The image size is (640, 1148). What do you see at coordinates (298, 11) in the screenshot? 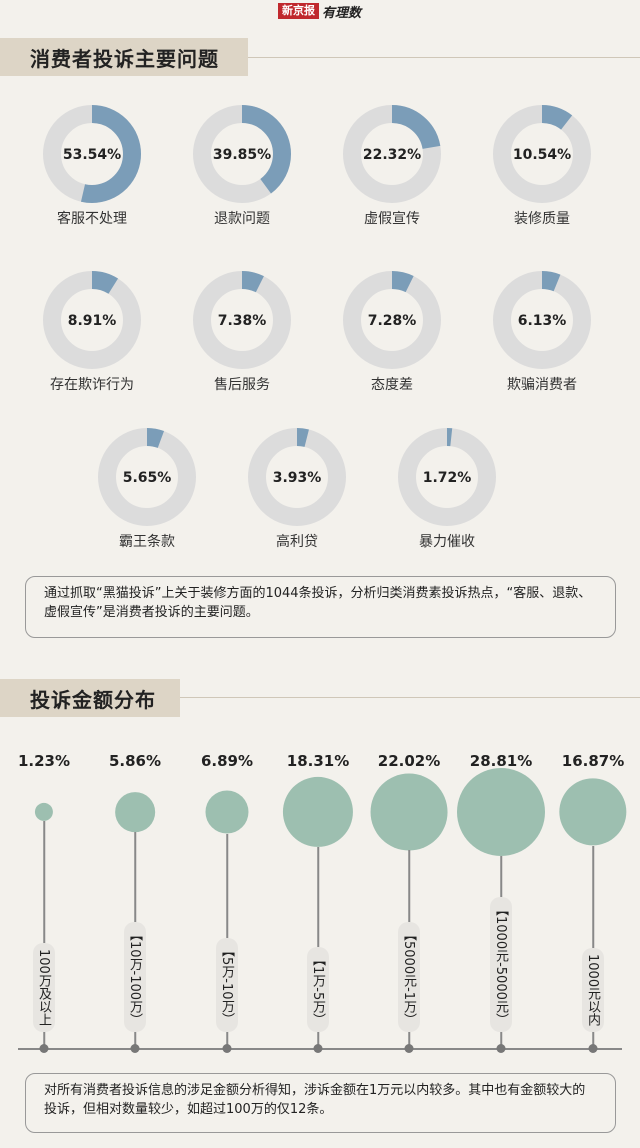
I see `masthead-paper: 新京报` at bounding box center [298, 11].